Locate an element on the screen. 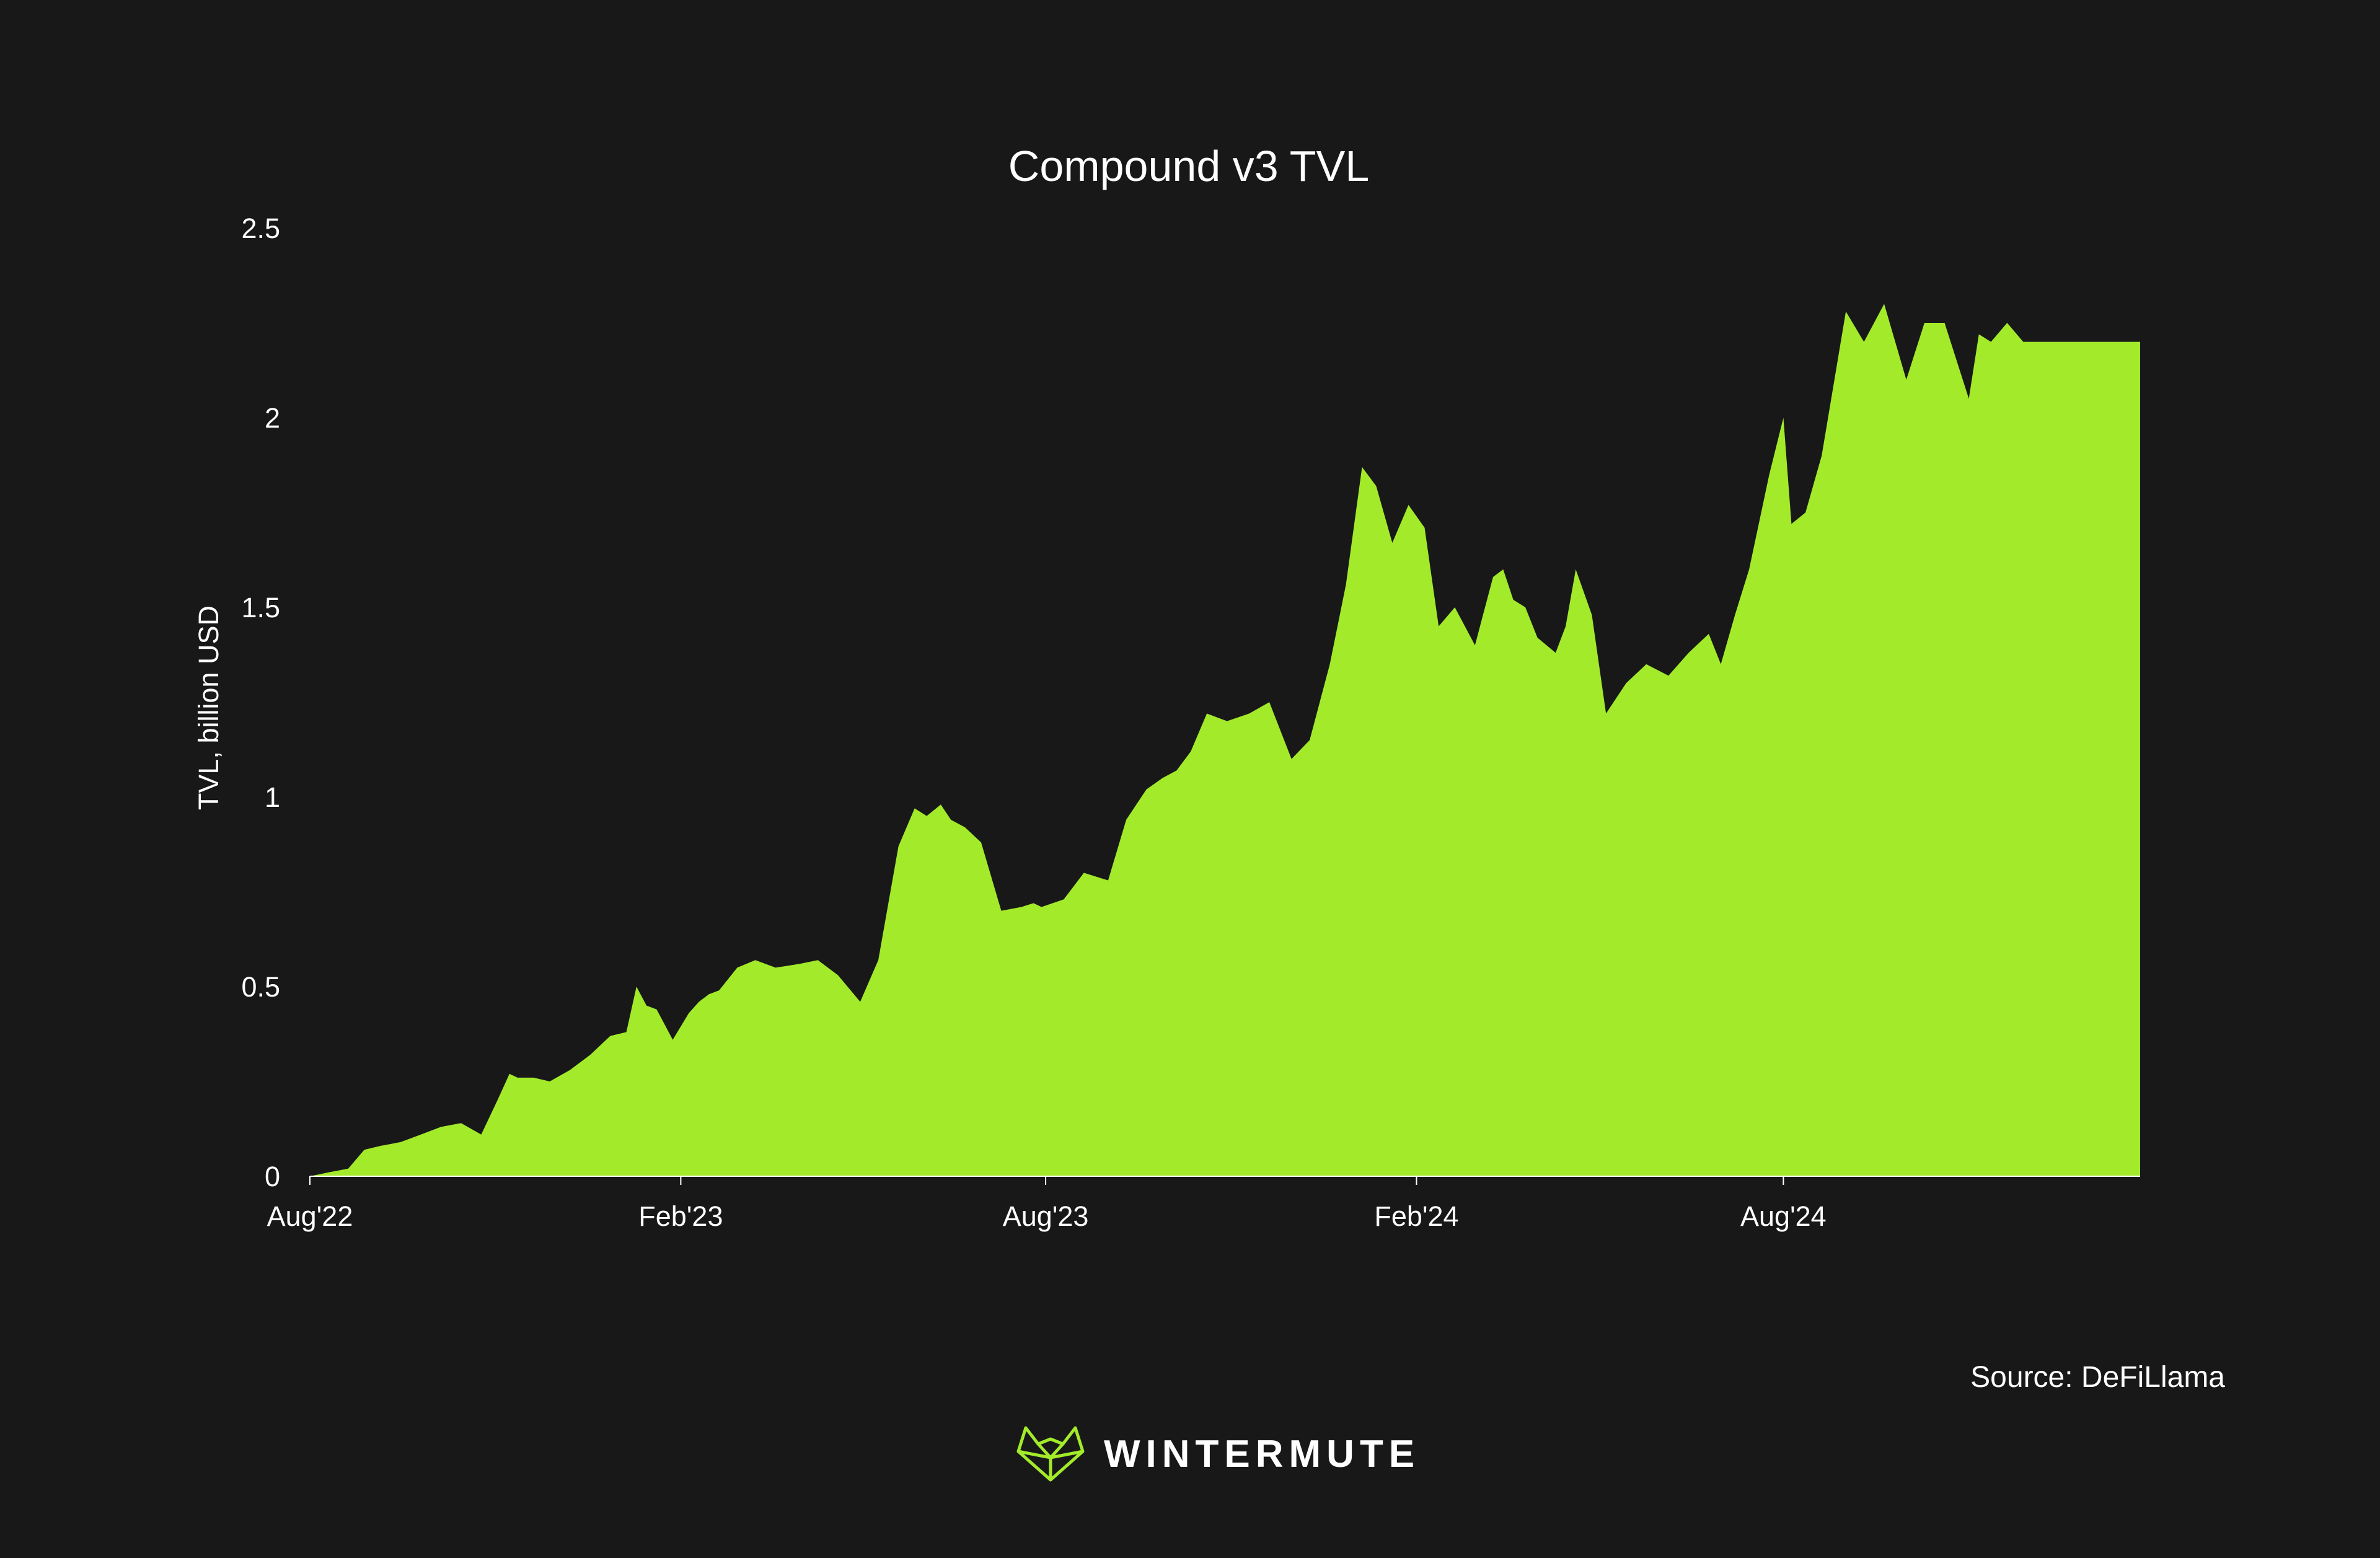  y-tick-label: 0.5 is located at coordinates (260, 987).